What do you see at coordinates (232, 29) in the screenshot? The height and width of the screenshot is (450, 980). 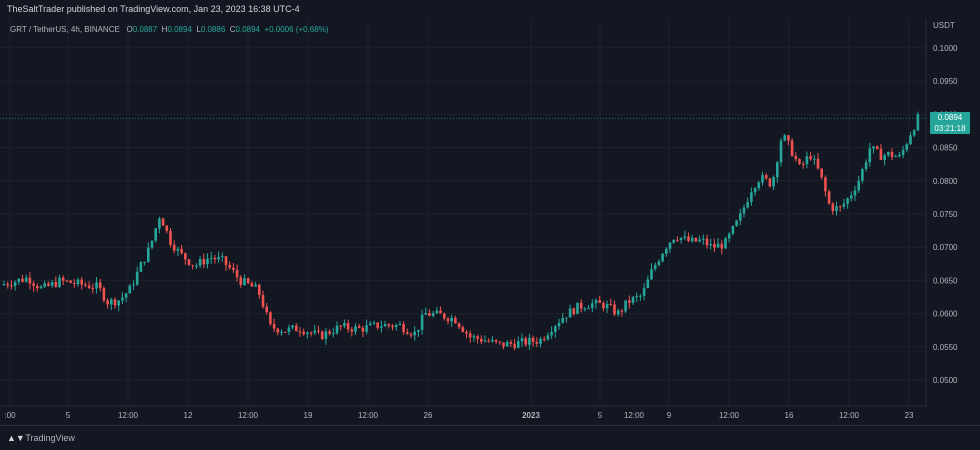 I see `close-label: C` at bounding box center [232, 29].